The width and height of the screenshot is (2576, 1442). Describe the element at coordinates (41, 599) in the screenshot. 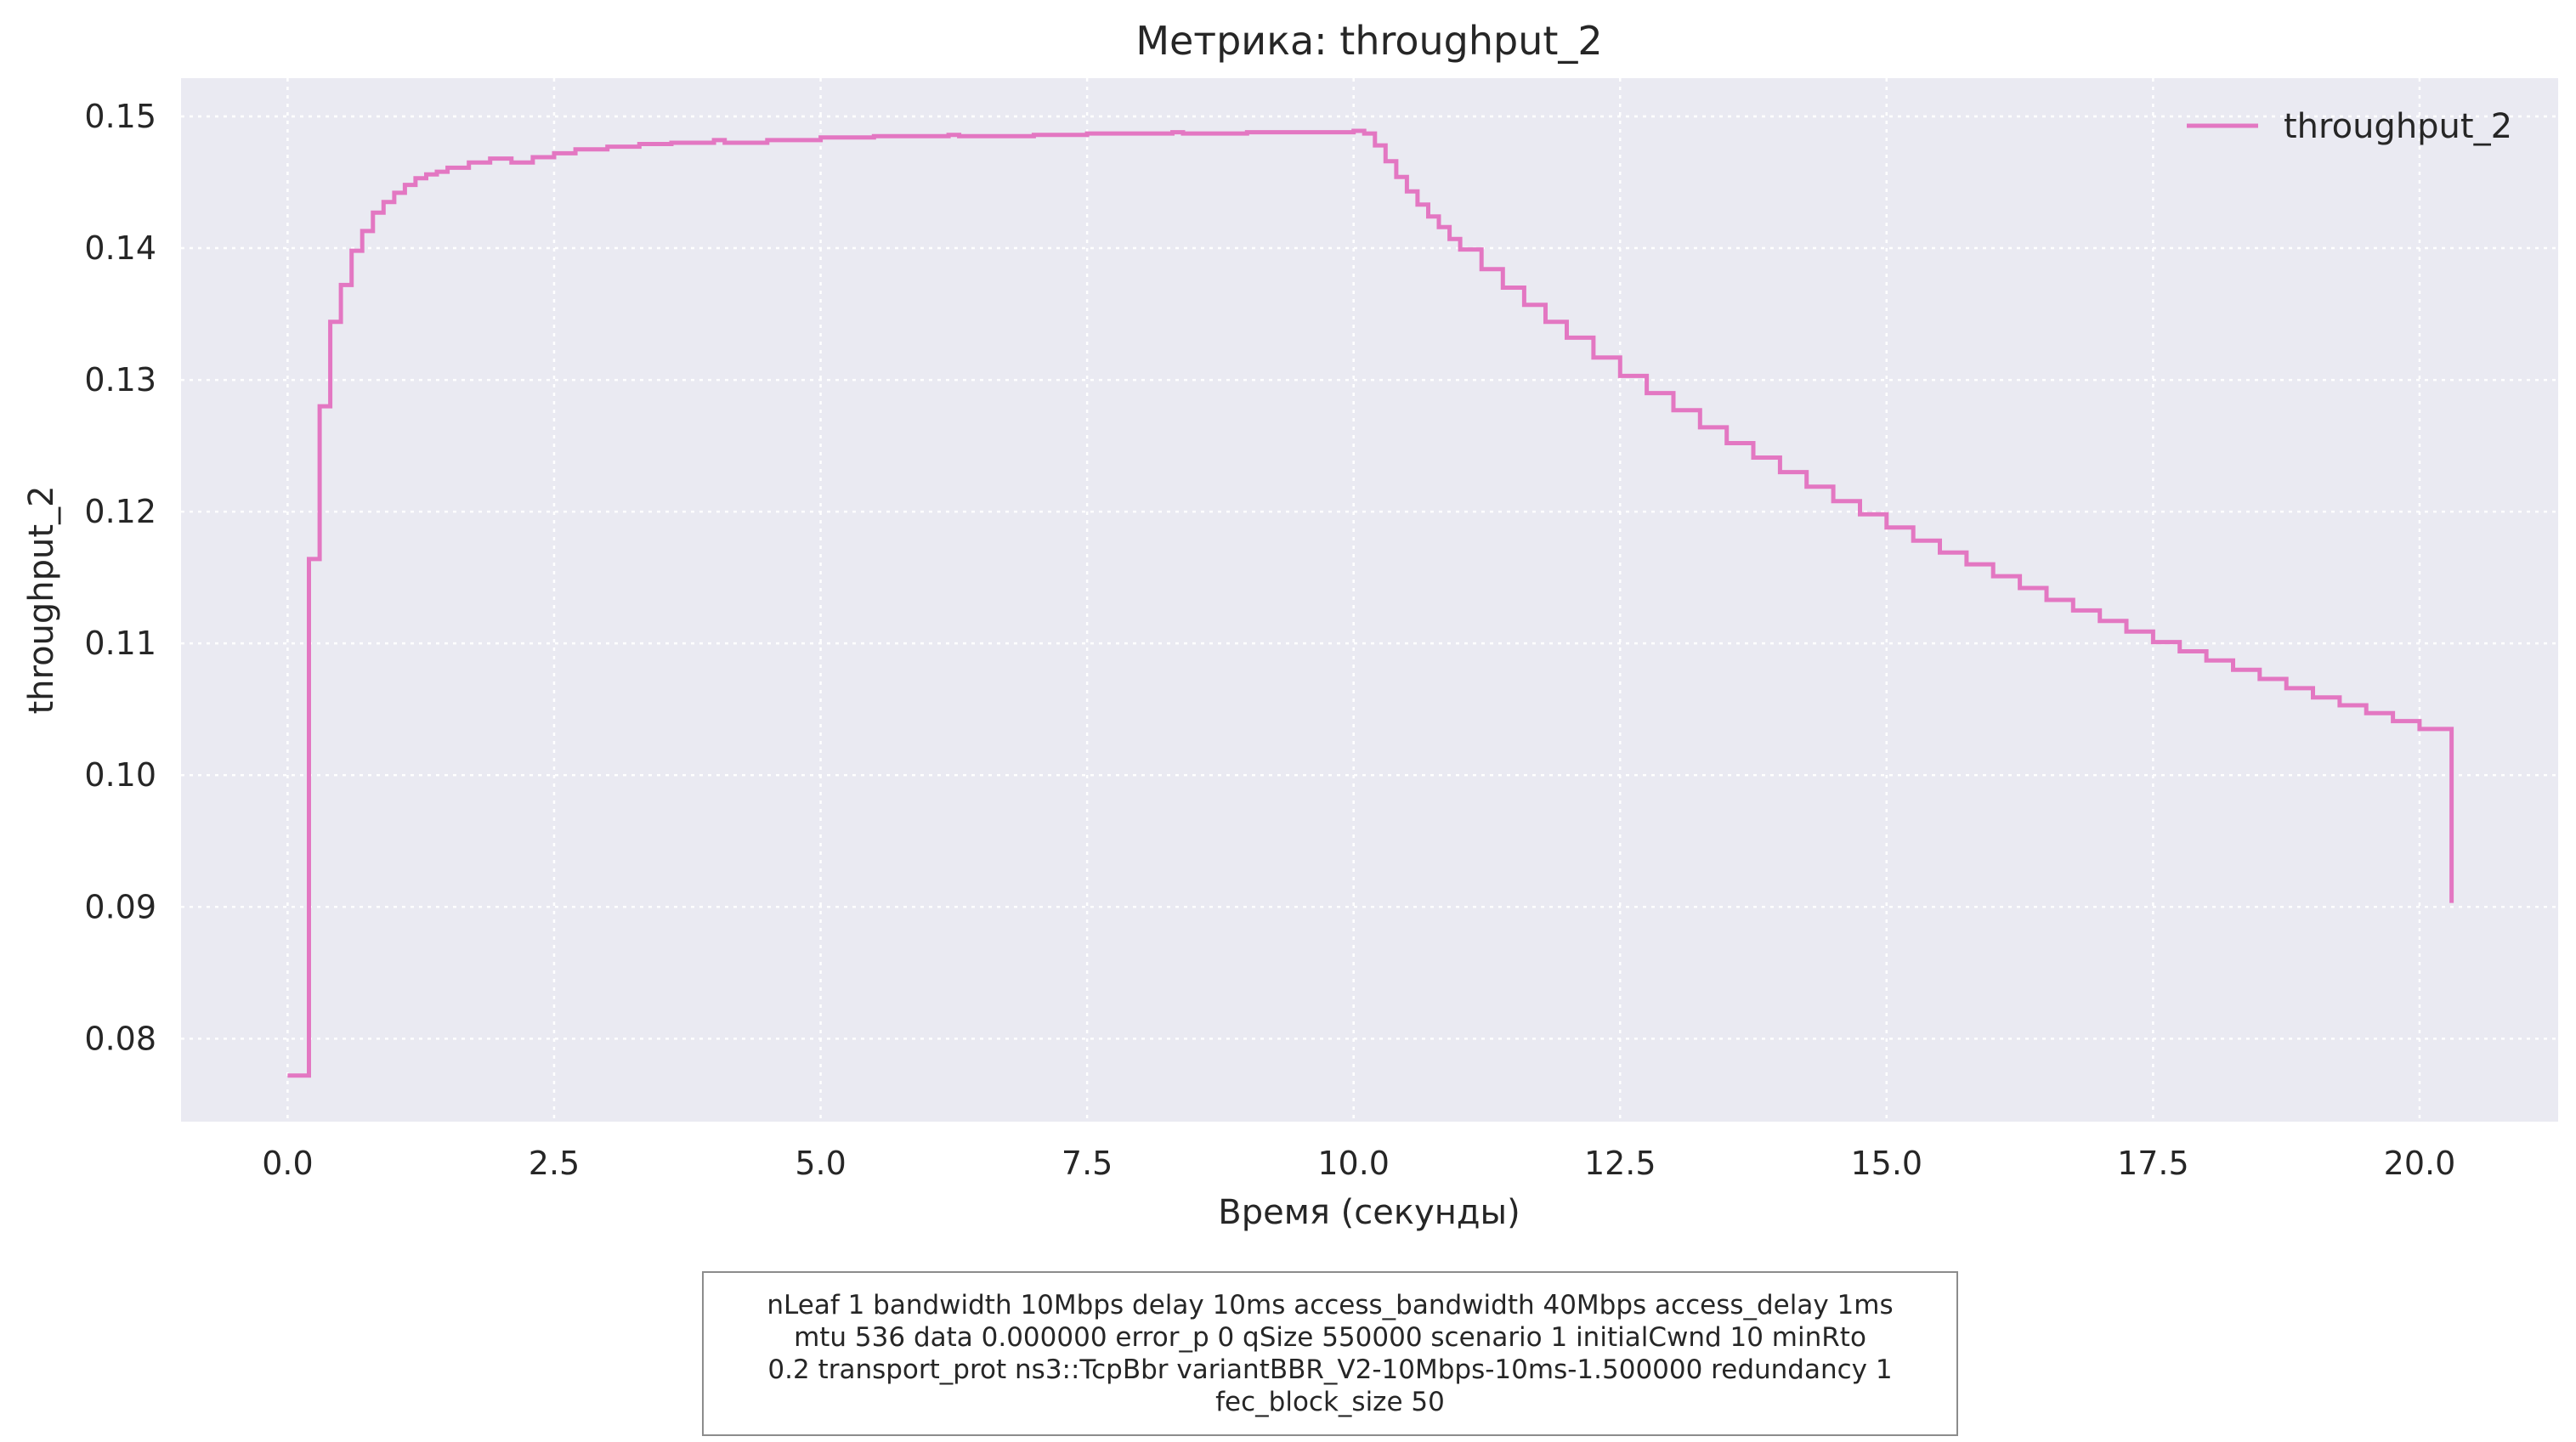

I see `y-axis-label: throughput_2` at that location.